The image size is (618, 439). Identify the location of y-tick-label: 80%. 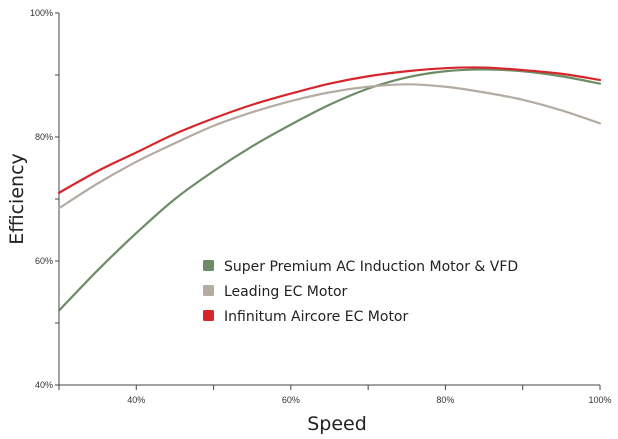
(44, 137).